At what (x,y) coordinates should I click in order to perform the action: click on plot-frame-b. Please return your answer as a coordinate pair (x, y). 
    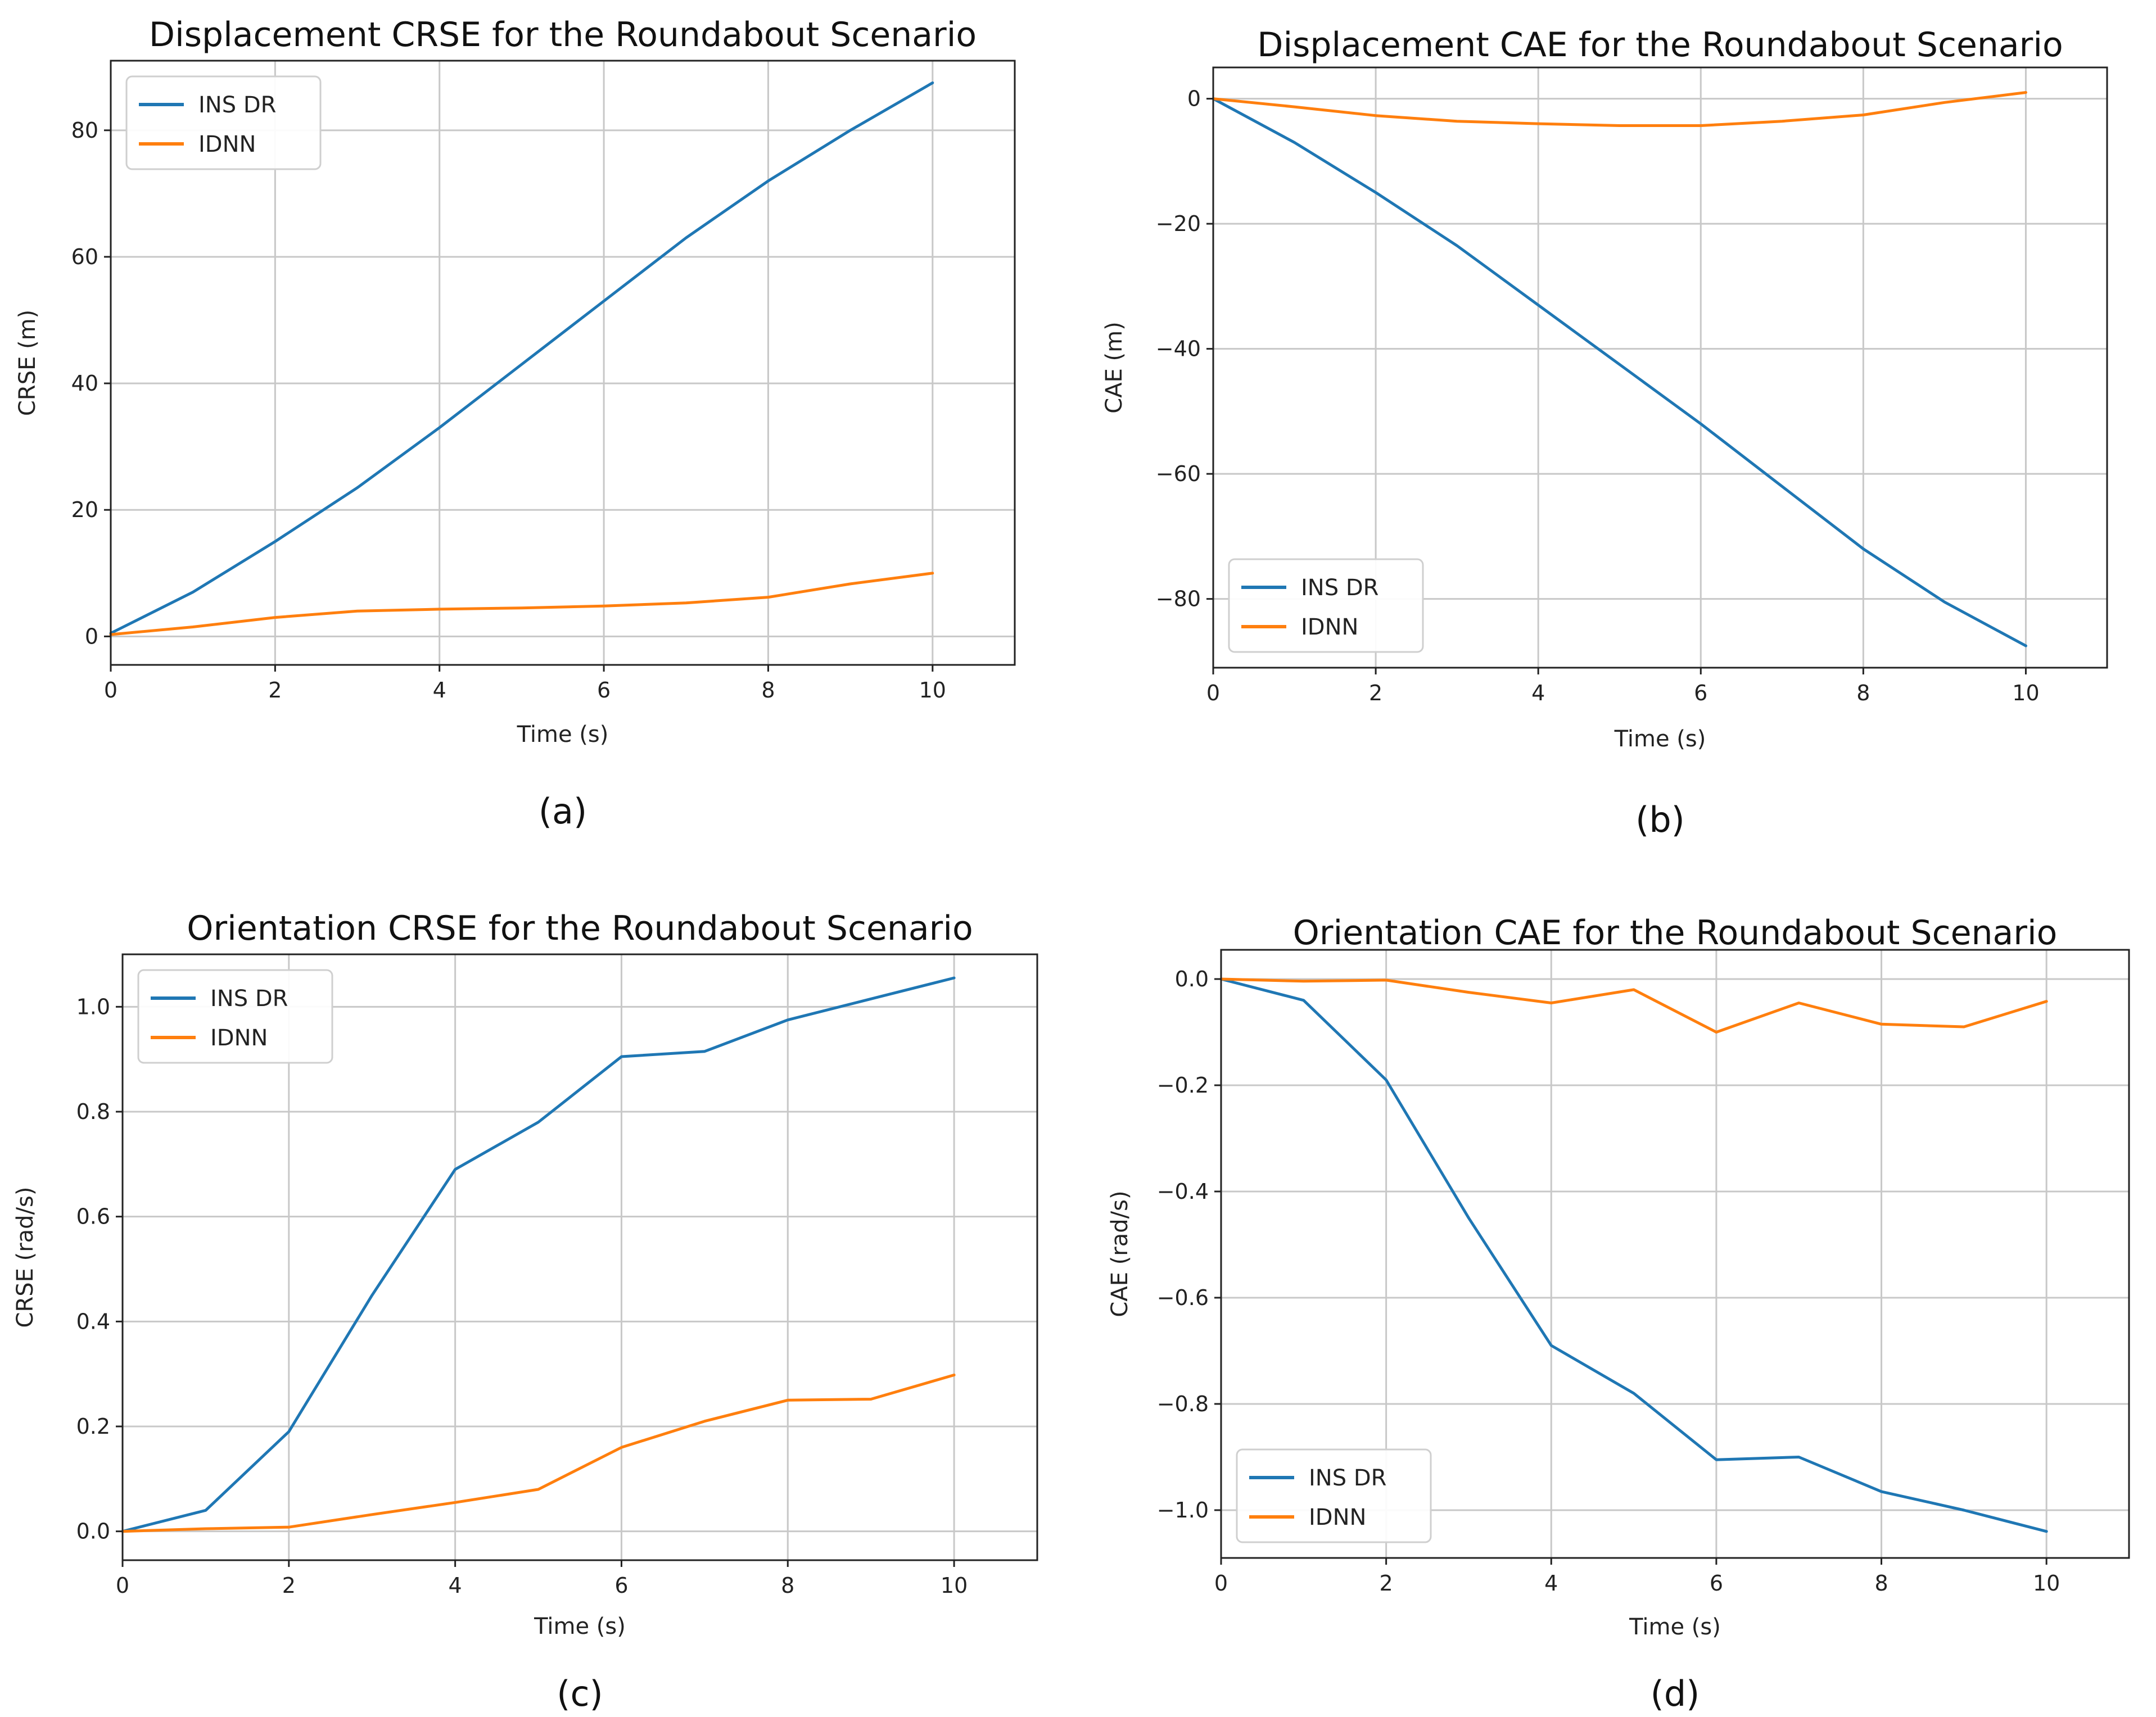
    Looking at the image, I should click on (1660, 367).